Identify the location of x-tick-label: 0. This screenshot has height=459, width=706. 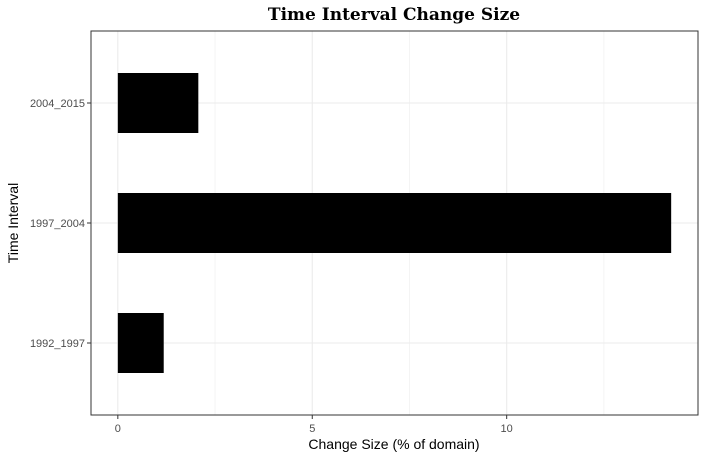
(118, 429).